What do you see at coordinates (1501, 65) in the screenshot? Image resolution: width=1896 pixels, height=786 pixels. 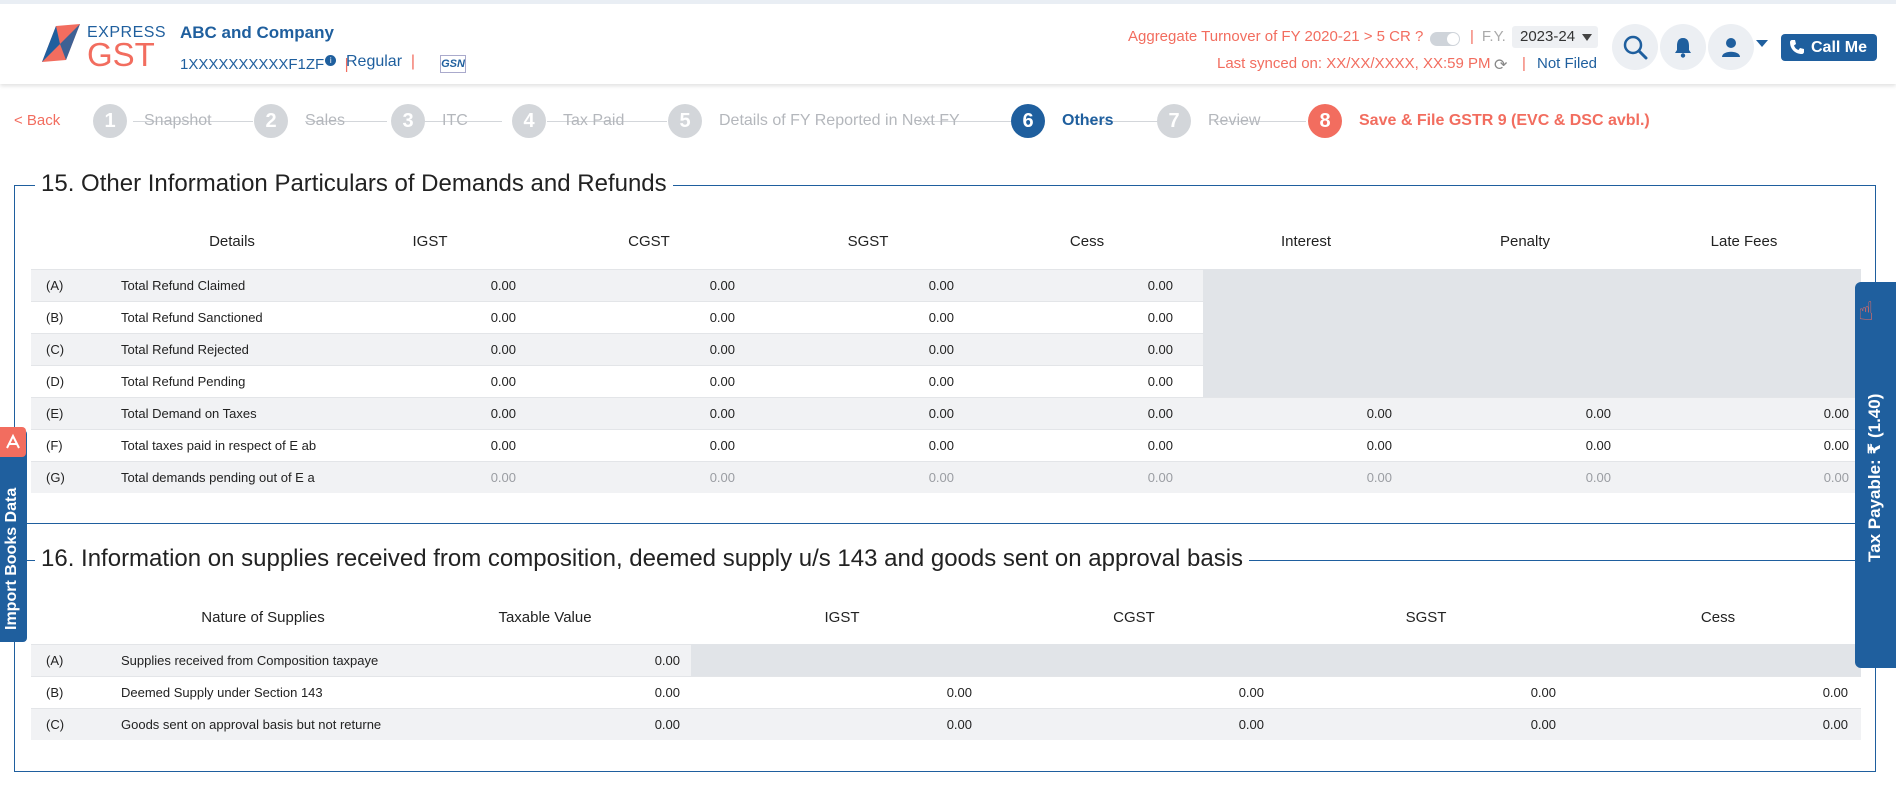 I see `sync-icon: ⟳` at bounding box center [1501, 65].